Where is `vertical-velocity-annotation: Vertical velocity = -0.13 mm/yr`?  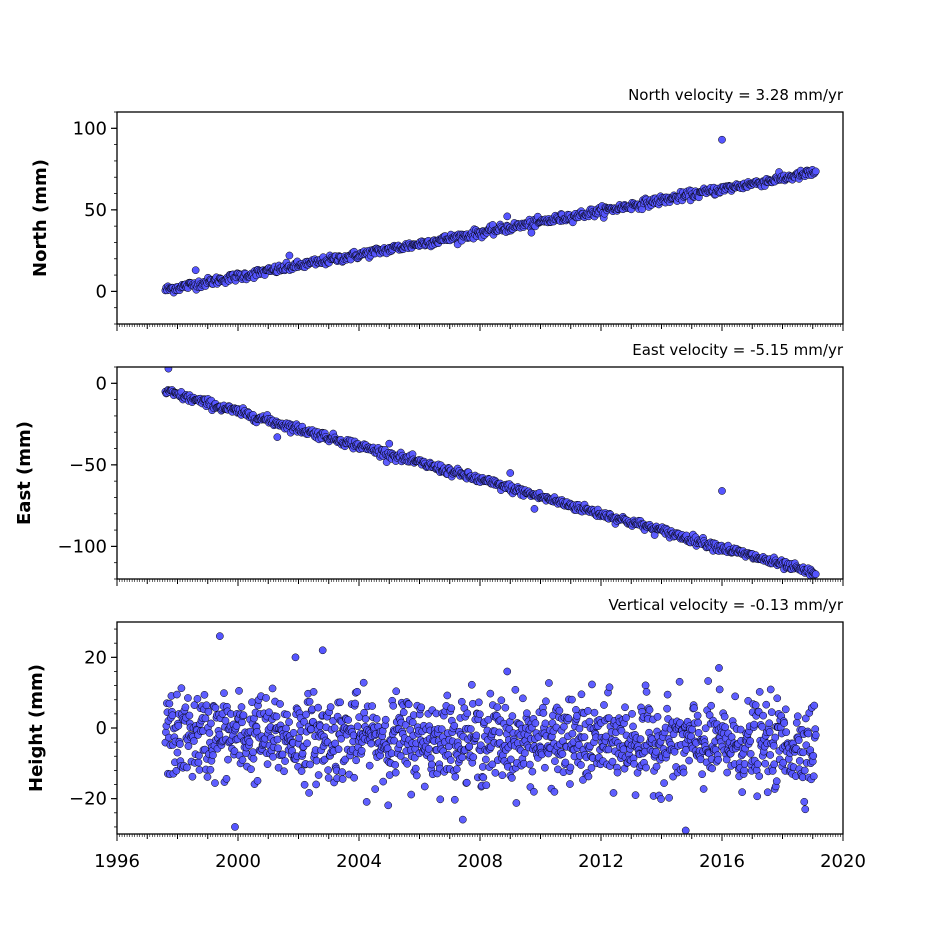 vertical-velocity-annotation: Vertical velocity = -0.13 mm/yr is located at coordinates (725, 605).